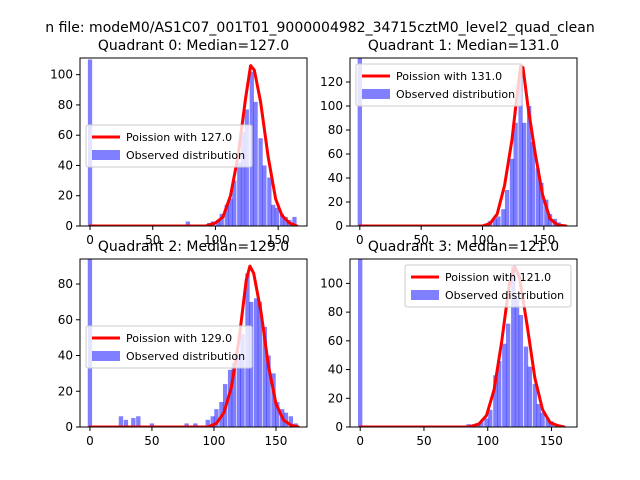 Image resolution: width=640 pixels, height=480 pixels. I want to click on legend-label-poisson: Poission with 129.0, so click(179, 338).